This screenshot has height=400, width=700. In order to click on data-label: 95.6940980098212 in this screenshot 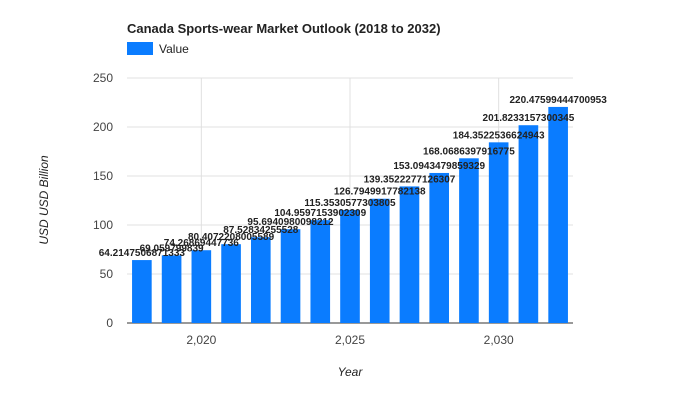, I will do `click(290, 222)`.